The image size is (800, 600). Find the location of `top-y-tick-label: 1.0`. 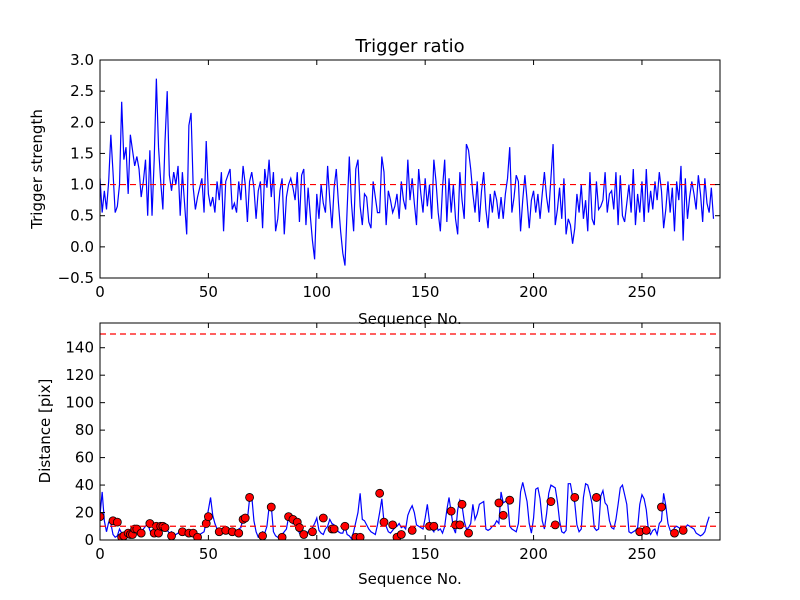

top-y-tick-label: 1.0 is located at coordinates (82, 185).